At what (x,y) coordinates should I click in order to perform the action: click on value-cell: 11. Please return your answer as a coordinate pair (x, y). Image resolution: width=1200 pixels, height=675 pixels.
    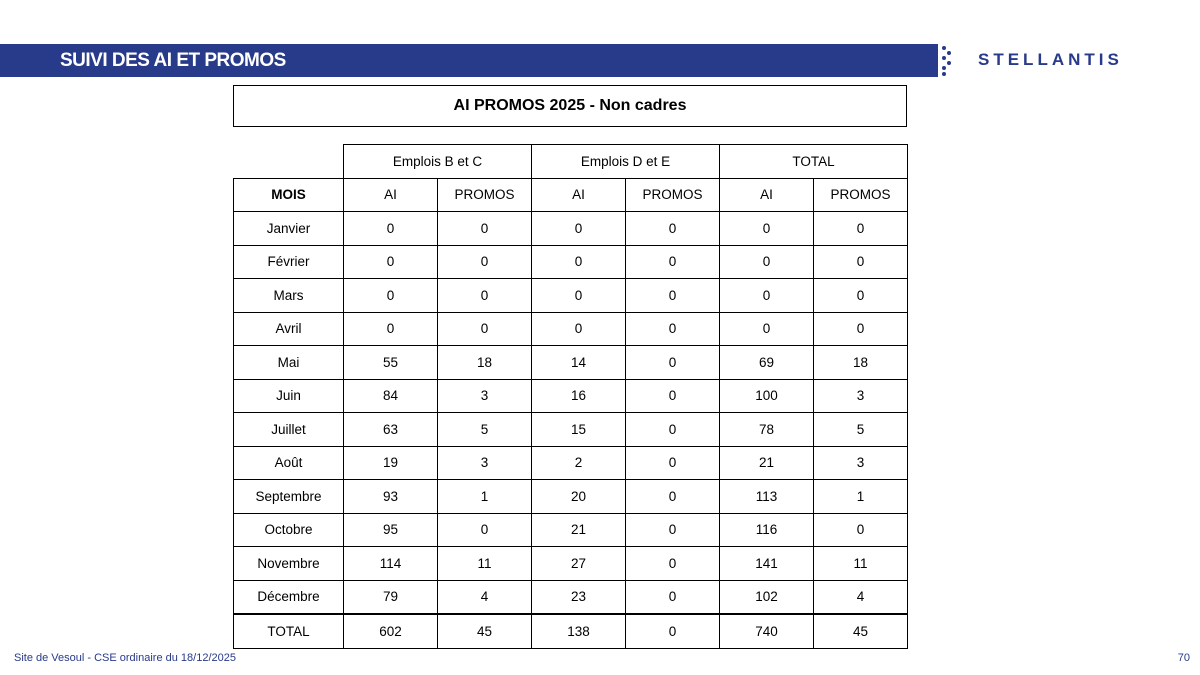
    Looking at the image, I should click on (860, 563).